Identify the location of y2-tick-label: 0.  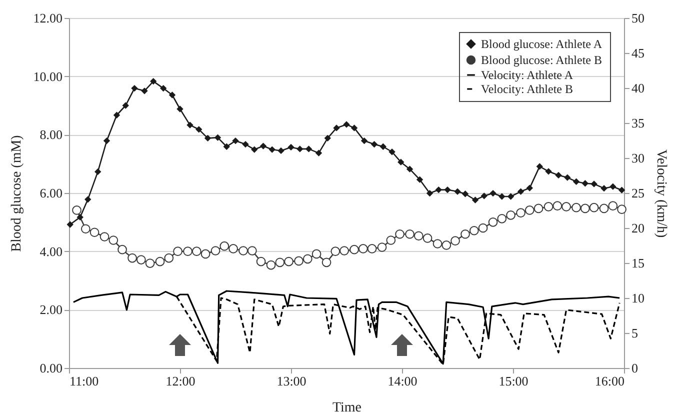
(635, 368).